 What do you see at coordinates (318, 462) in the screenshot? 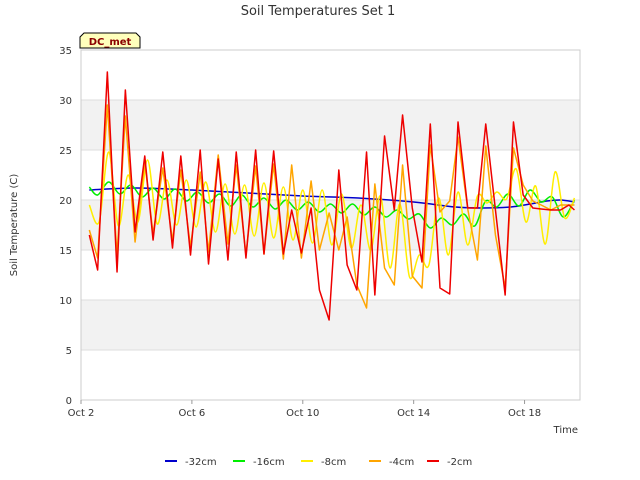
I see `legend: -32cm -16cm -8cm -4cm -2cm` at bounding box center [318, 462].